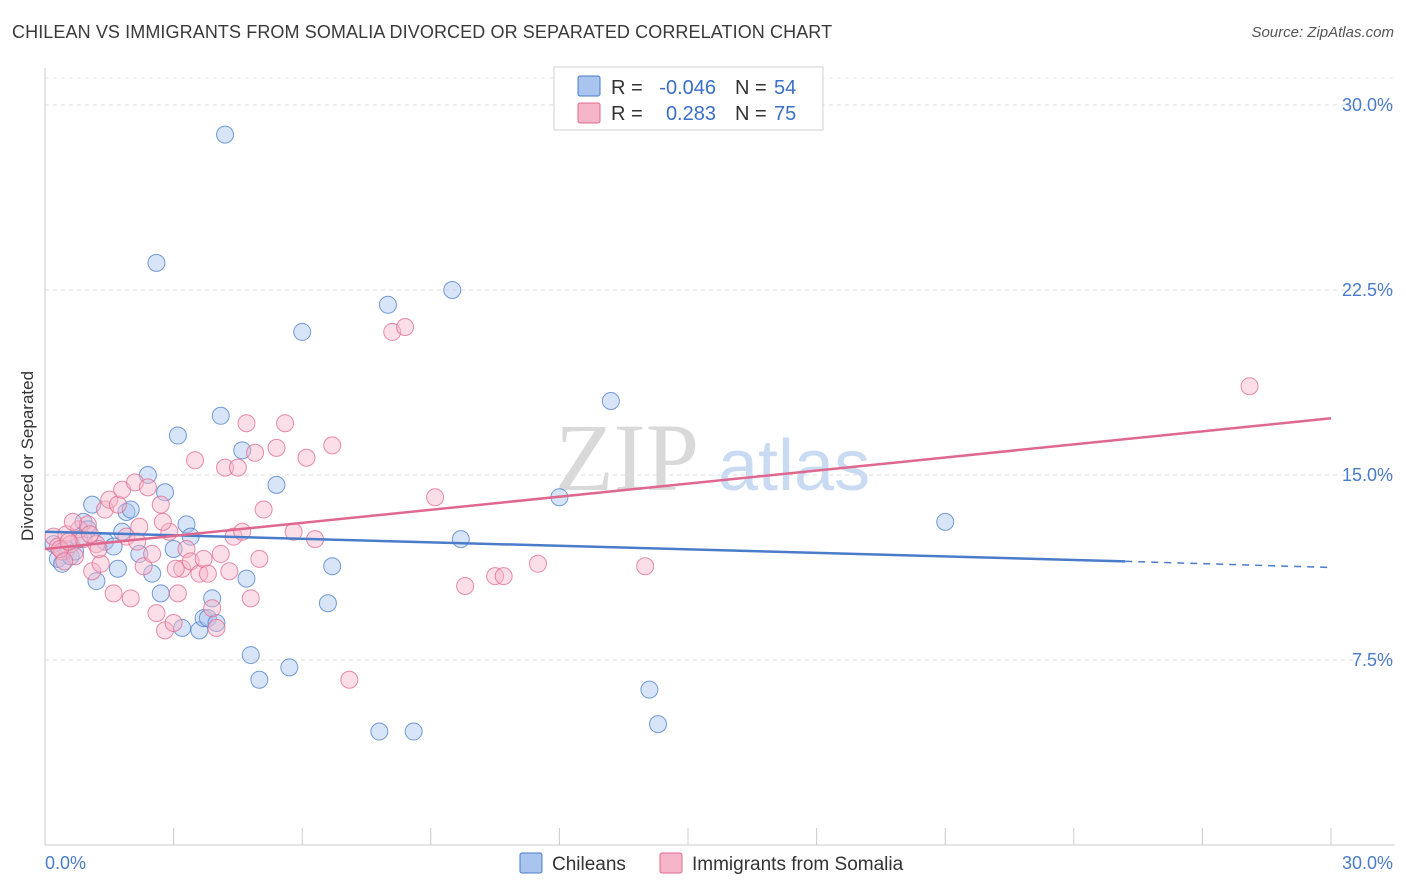  What do you see at coordinates (751, 114) in the screenshot?
I see `legend-n-label-2: N =` at bounding box center [751, 114].